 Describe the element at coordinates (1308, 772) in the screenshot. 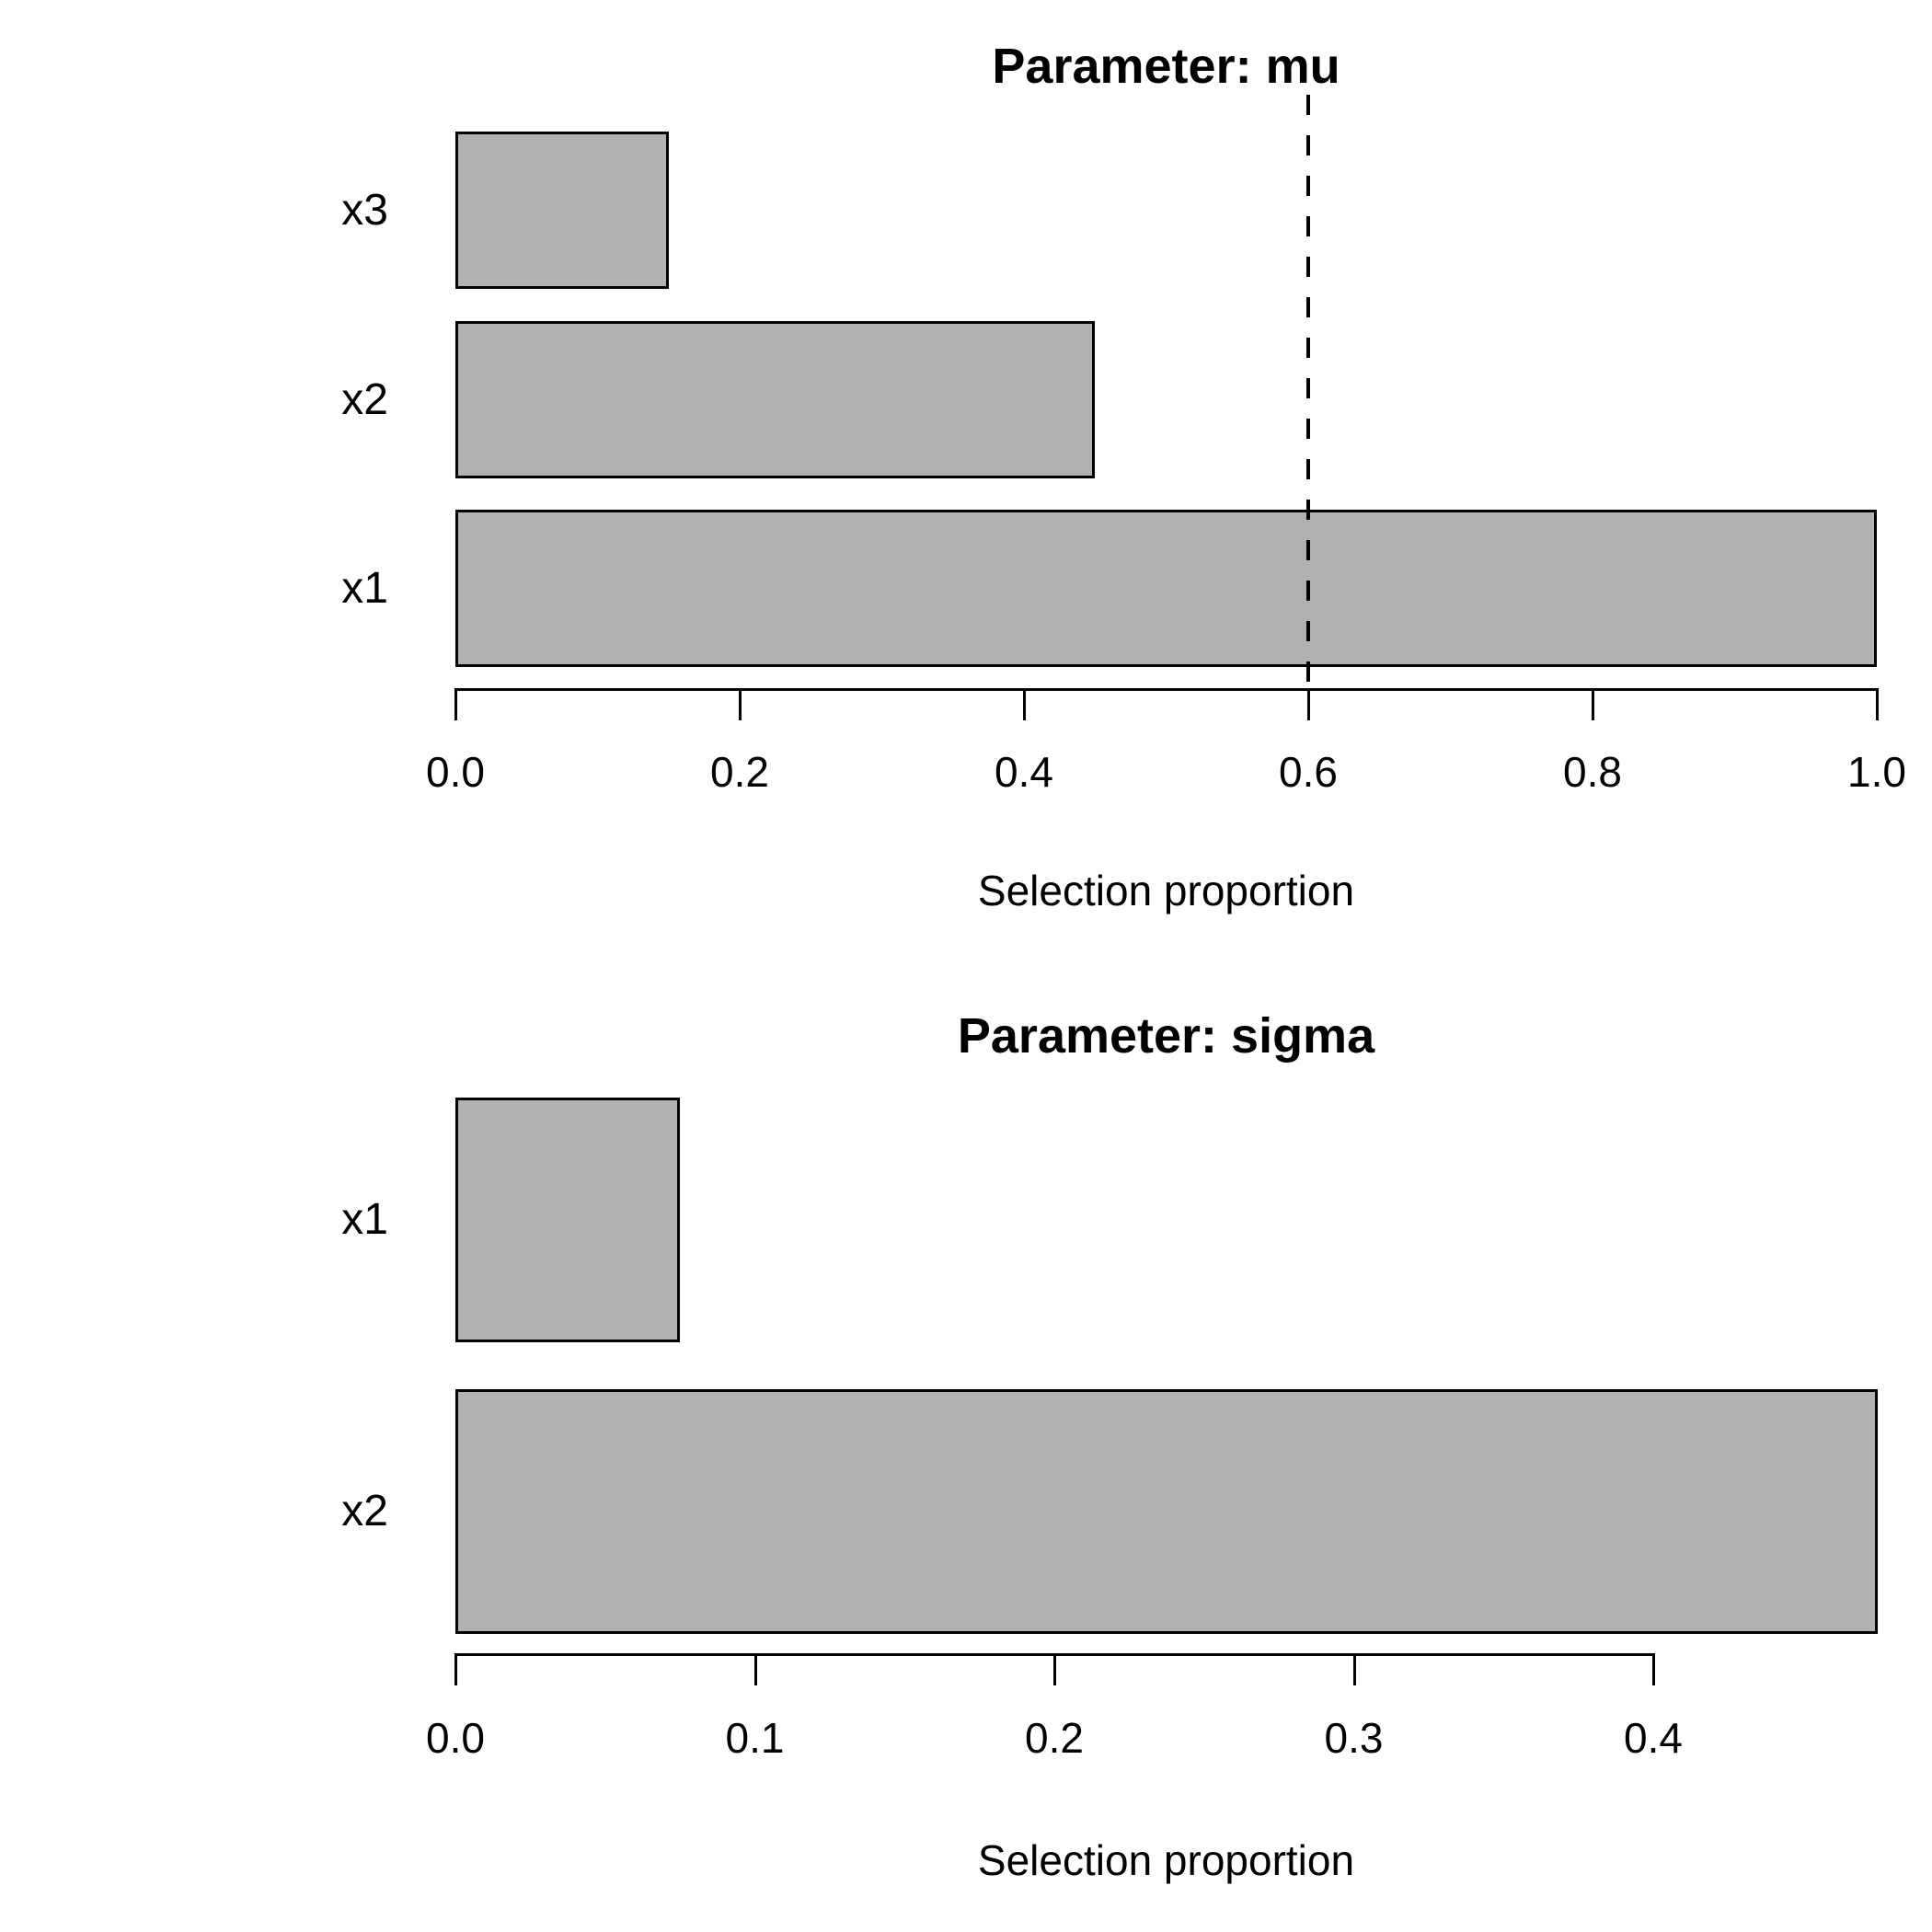

I see `x-axis-tick-label: 0.6` at that location.